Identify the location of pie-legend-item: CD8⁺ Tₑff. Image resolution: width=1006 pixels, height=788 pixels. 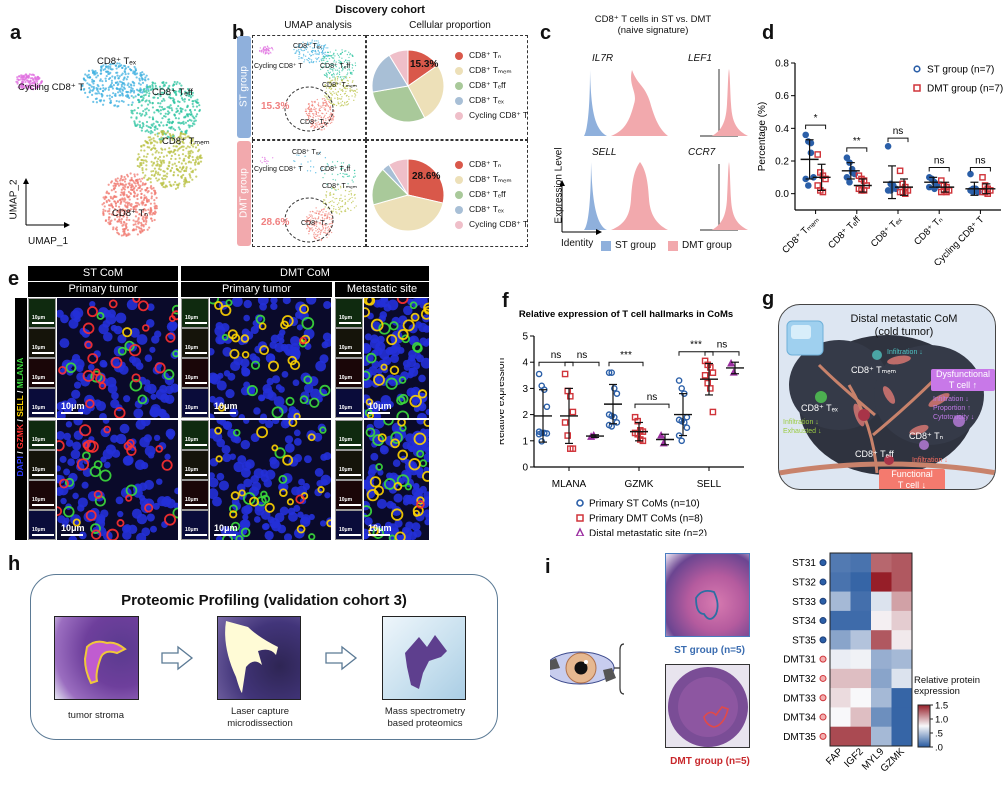
(491, 194).